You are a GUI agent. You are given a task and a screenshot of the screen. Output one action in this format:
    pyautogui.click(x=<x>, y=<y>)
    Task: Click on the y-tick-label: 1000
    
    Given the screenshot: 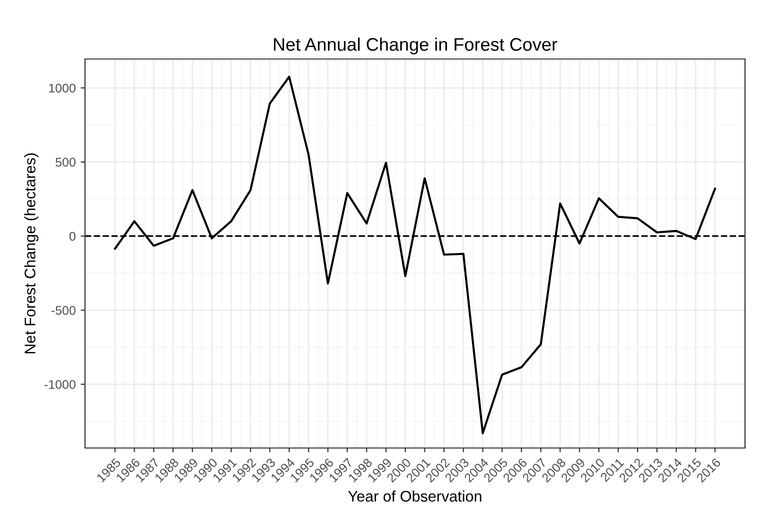 What is the action you would take?
    pyautogui.click(x=62, y=88)
    